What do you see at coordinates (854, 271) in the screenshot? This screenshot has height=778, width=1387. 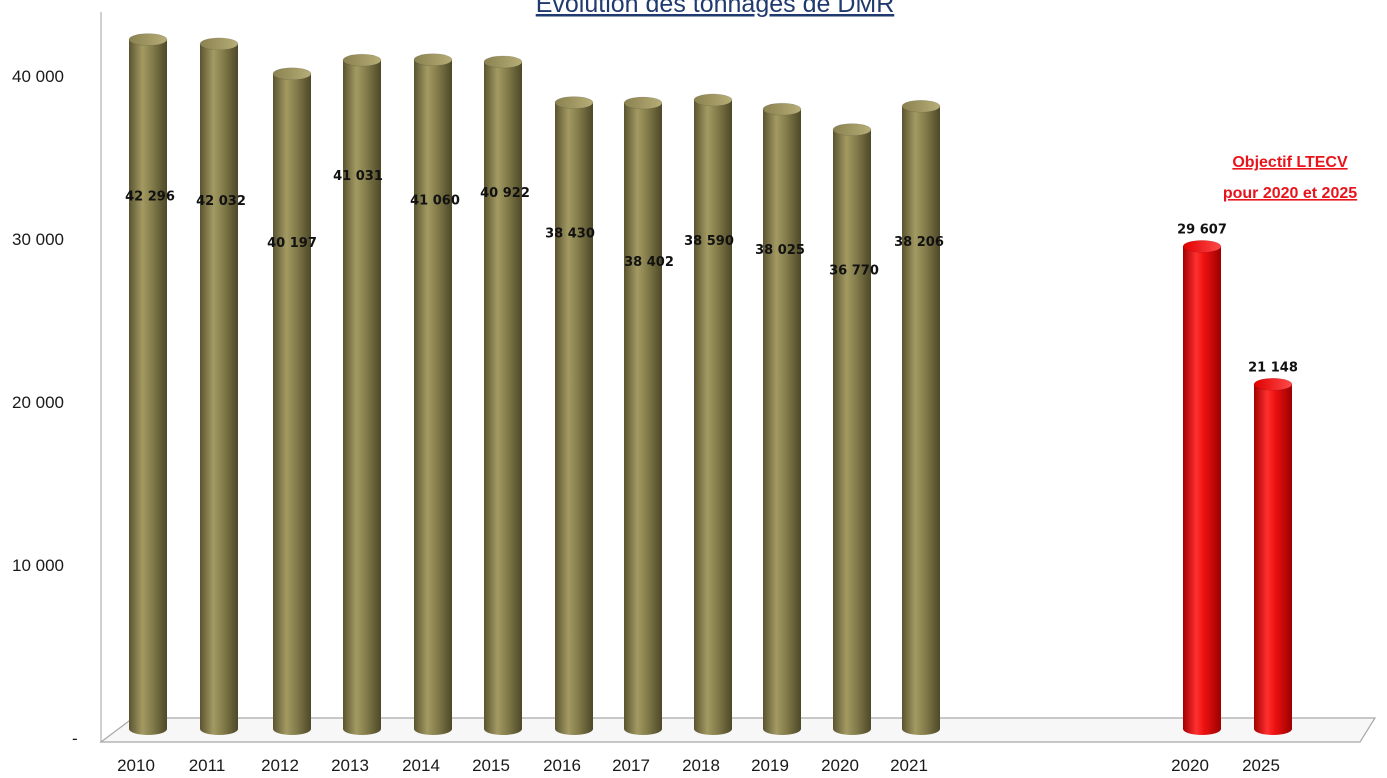 I see `data-label: 36 770` at bounding box center [854, 271].